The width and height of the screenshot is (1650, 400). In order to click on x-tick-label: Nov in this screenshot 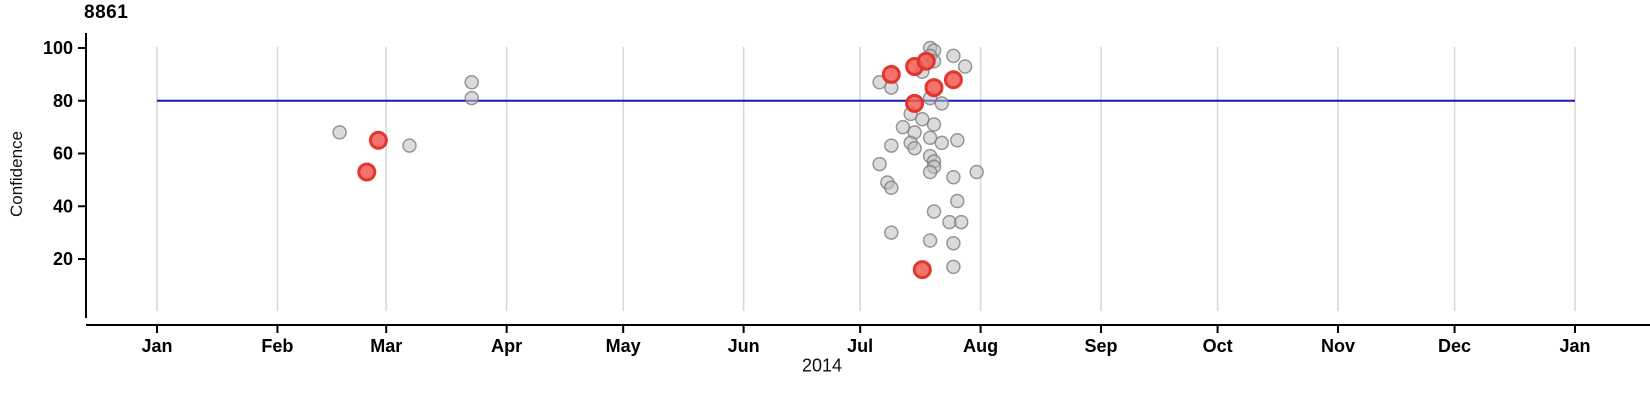, I will do `click(1338, 346)`.